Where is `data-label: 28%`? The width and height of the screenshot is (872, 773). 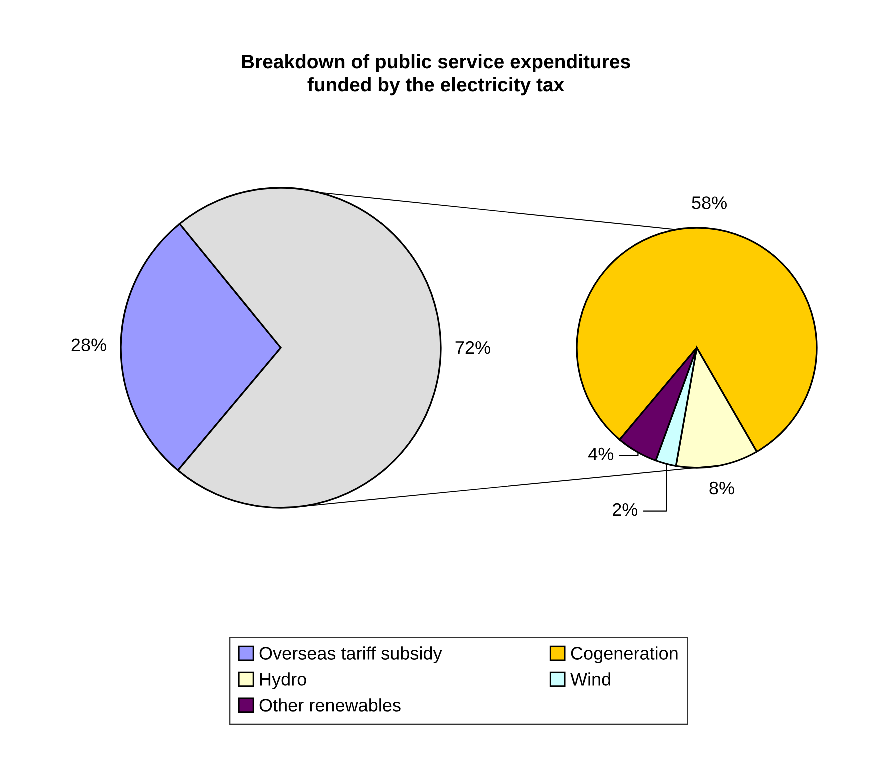 data-label: 28% is located at coordinates (89, 345).